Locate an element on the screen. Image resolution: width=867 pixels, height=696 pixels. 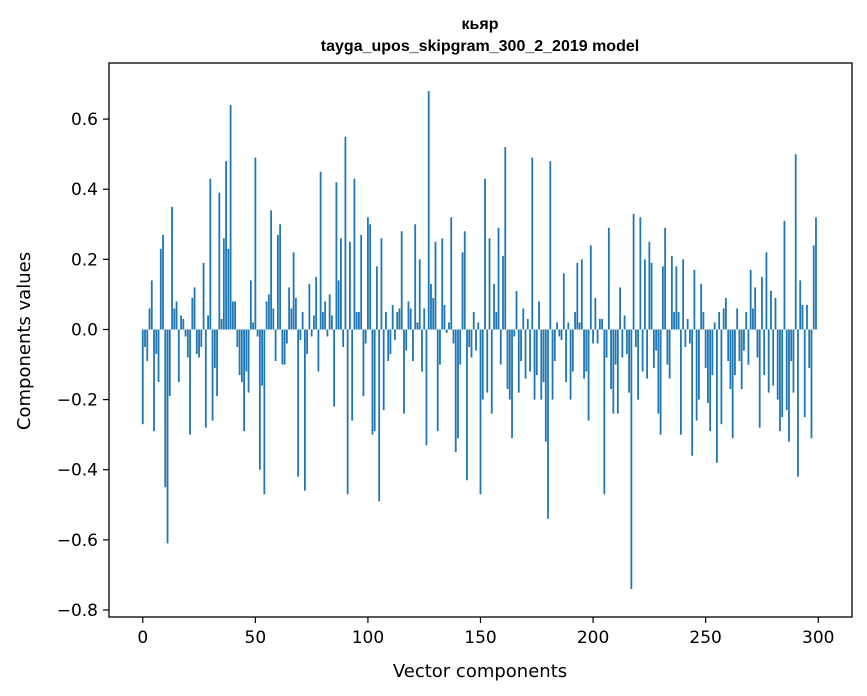
y-tick-label: 0.6 is located at coordinates (84, 120).